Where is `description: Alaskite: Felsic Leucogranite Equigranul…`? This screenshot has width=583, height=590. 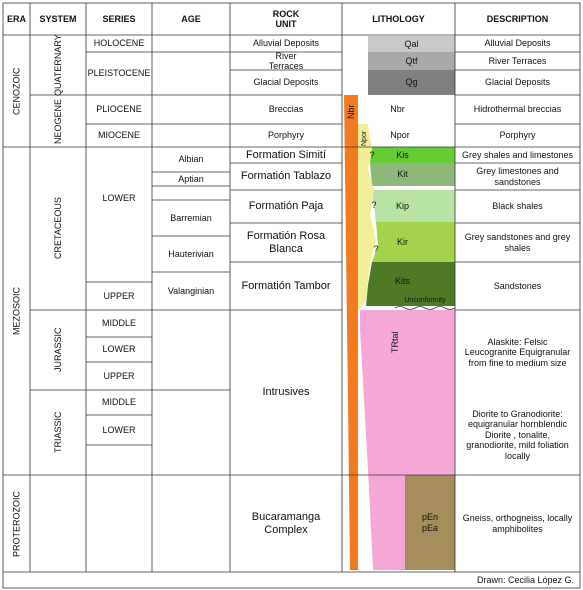
description: Alaskite: Felsic Leucogranite Equigranul… is located at coordinates (517, 352).